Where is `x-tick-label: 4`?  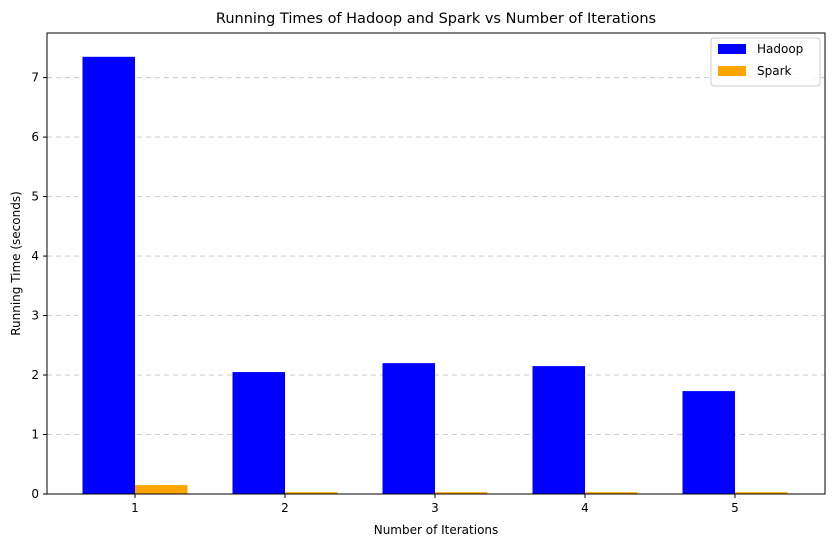
x-tick-label: 4 is located at coordinates (585, 508).